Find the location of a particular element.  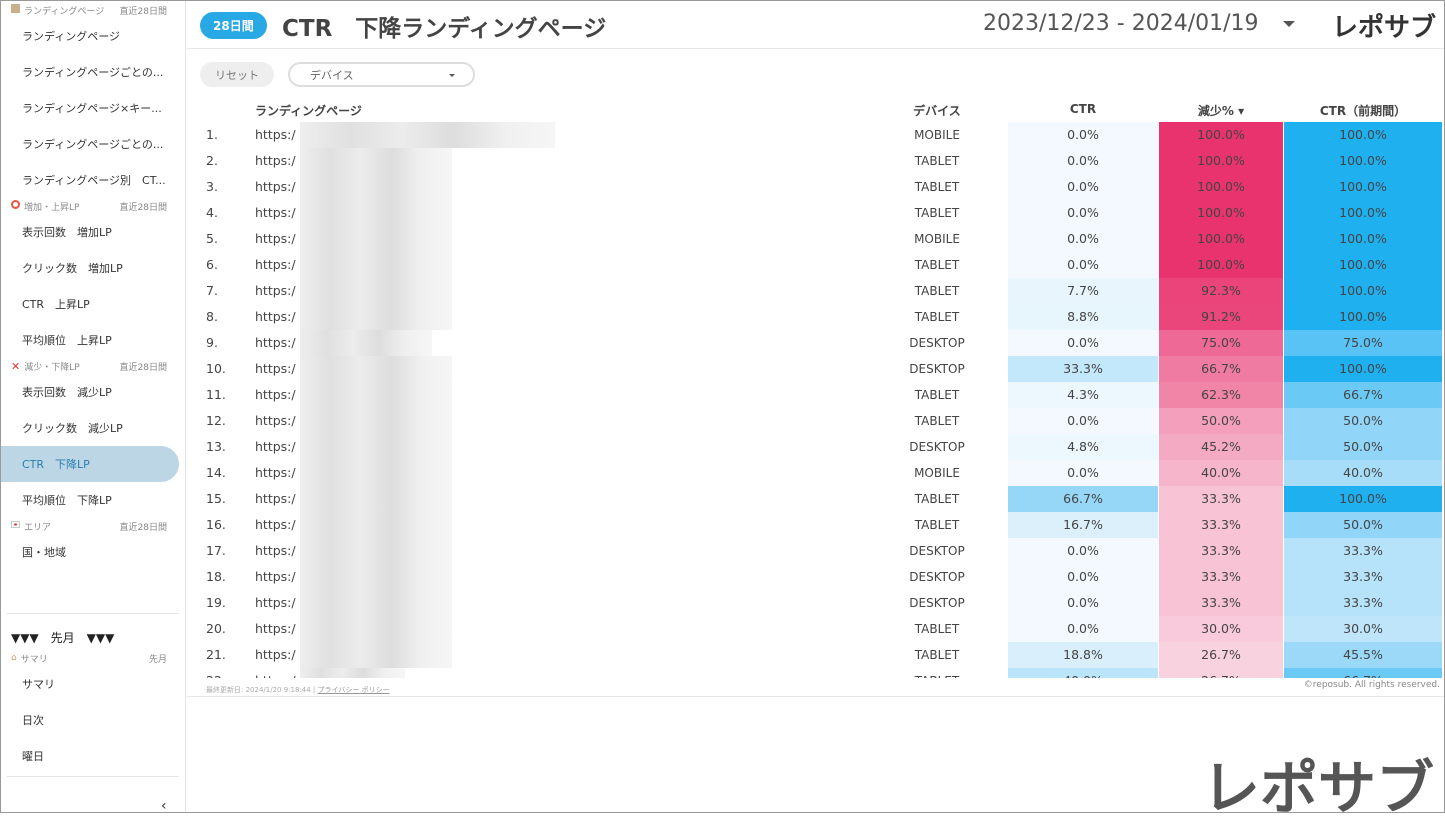

row-number: 18. is located at coordinates (216, 576).